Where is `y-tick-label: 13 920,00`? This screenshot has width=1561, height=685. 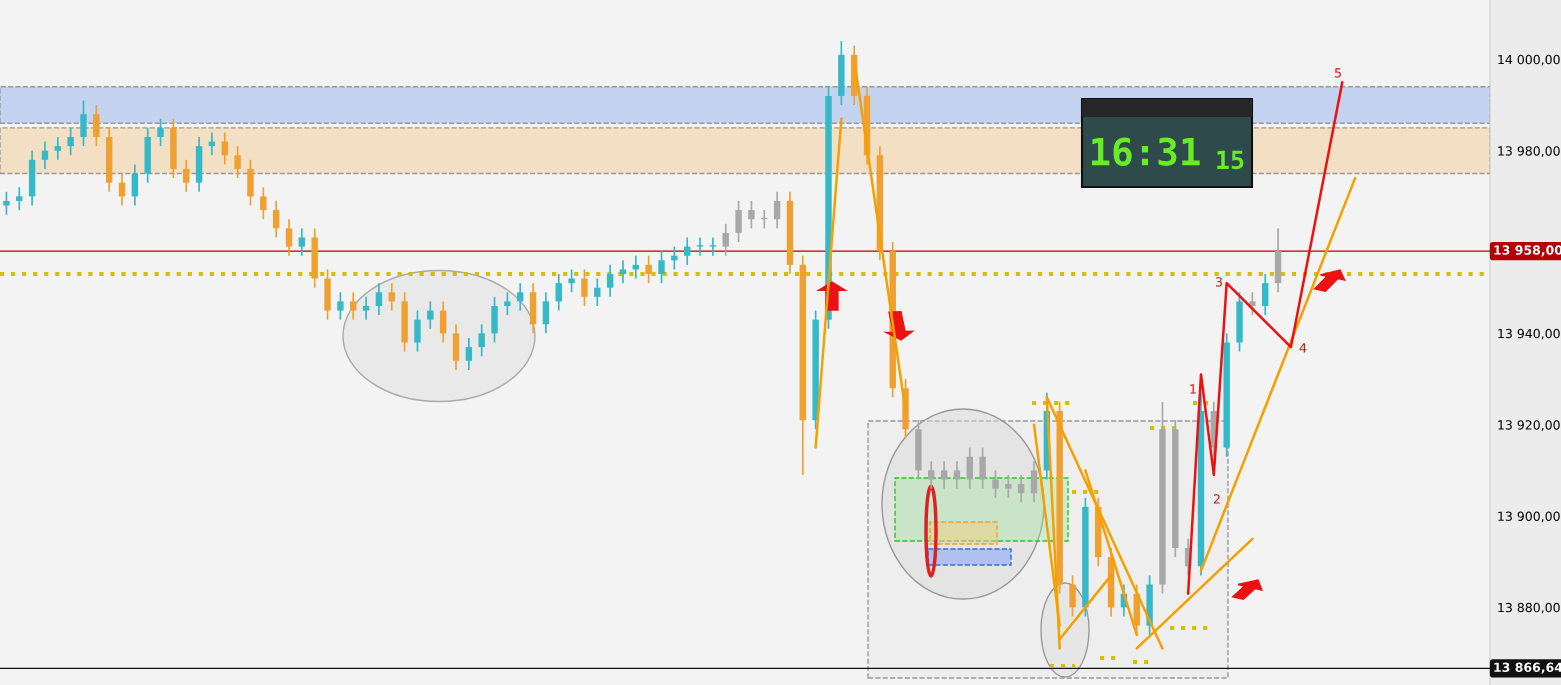
y-tick-label: 13 920,00 is located at coordinates (1529, 425).